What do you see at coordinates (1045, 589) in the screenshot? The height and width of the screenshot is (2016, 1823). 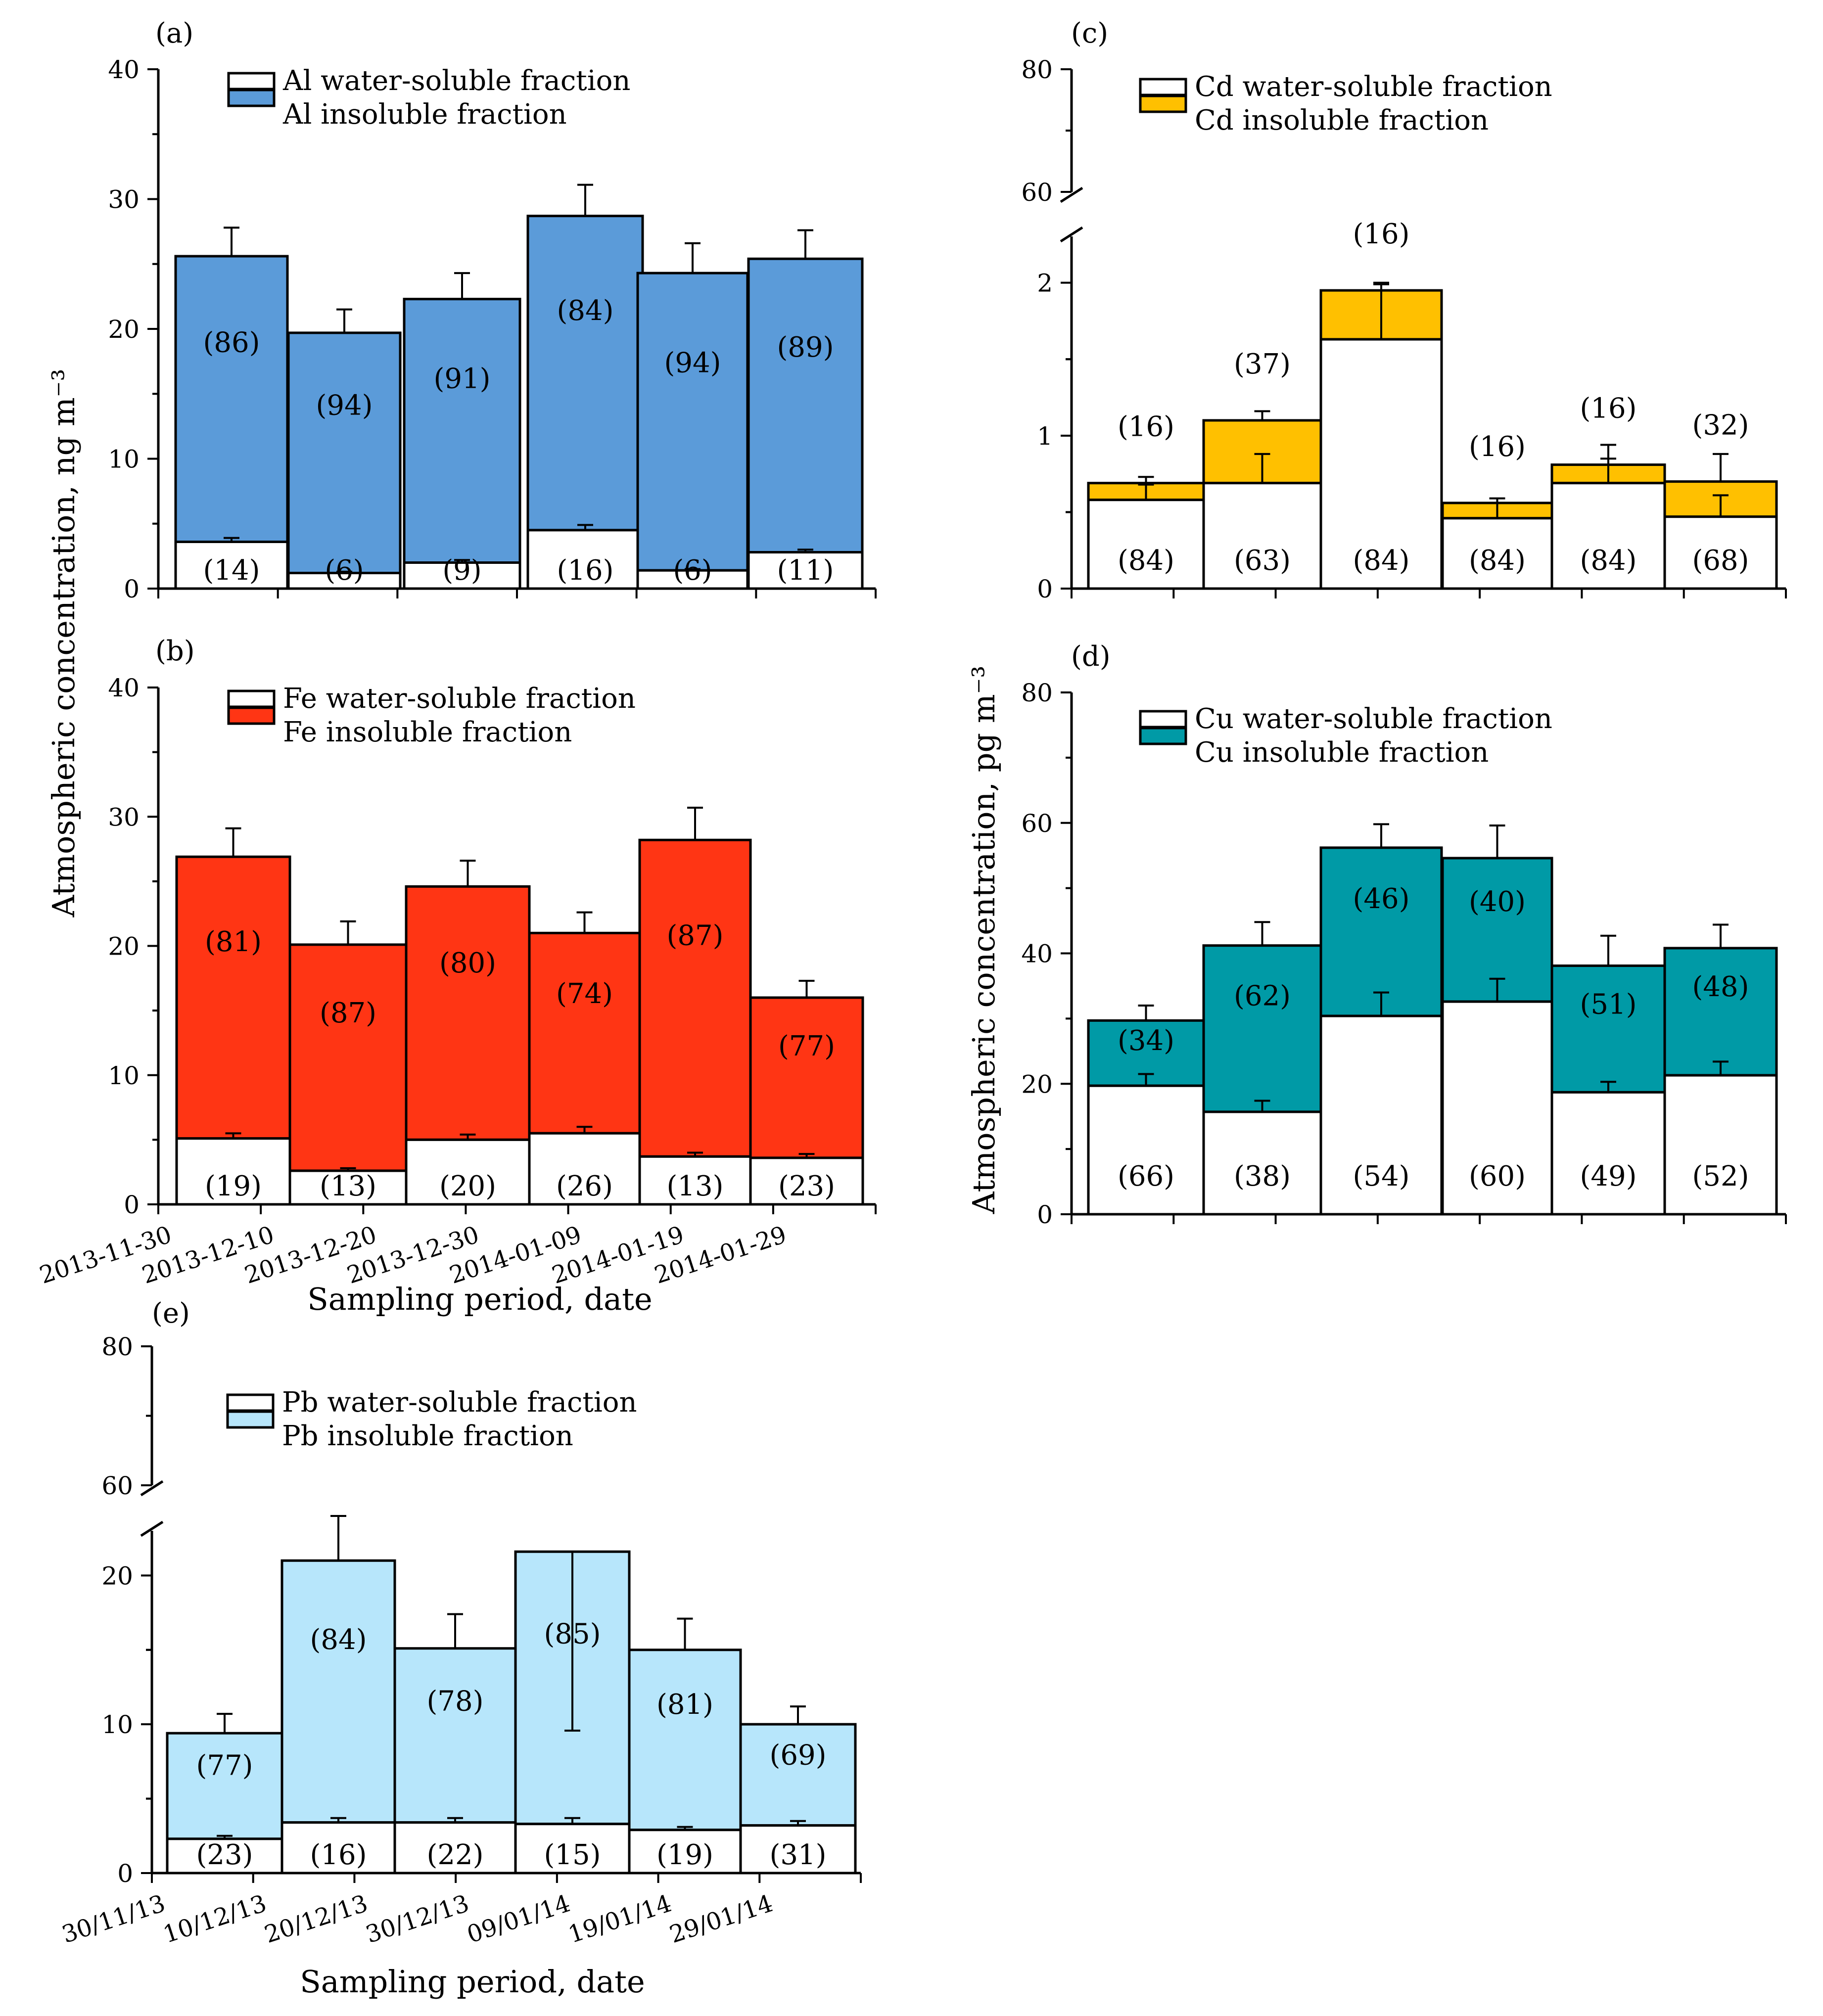 I see `ytick-label-c: 0` at bounding box center [1045, 589].